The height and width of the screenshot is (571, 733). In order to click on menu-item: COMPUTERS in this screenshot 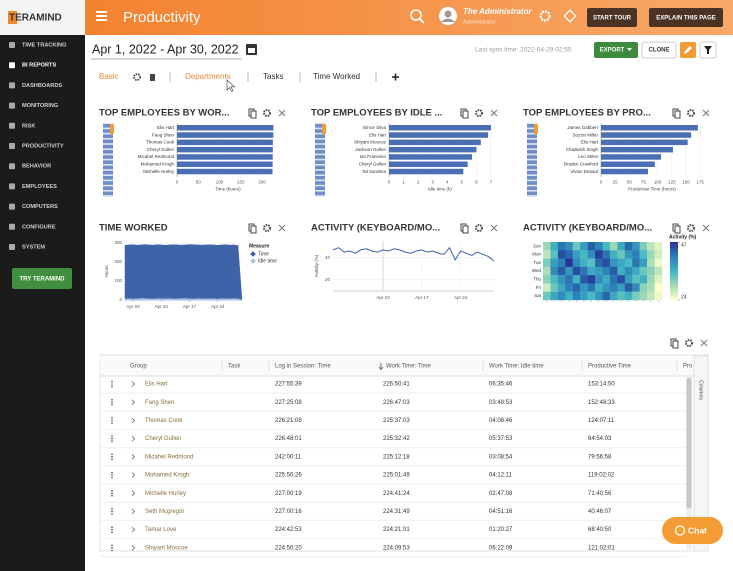, I will do `click(40, 207)`.